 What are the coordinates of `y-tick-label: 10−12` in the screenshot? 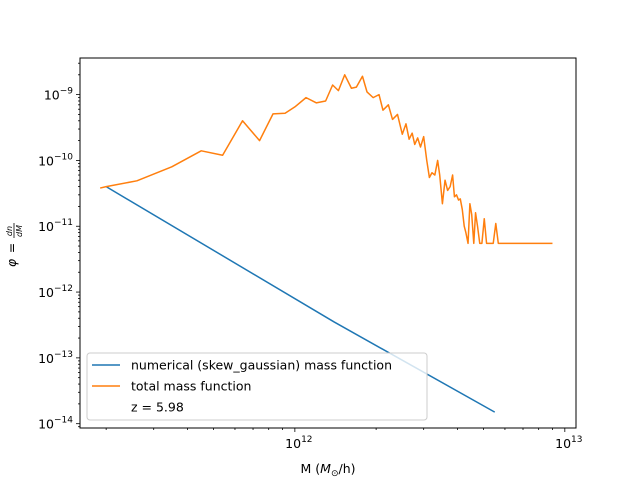 It's located at (55, 292).